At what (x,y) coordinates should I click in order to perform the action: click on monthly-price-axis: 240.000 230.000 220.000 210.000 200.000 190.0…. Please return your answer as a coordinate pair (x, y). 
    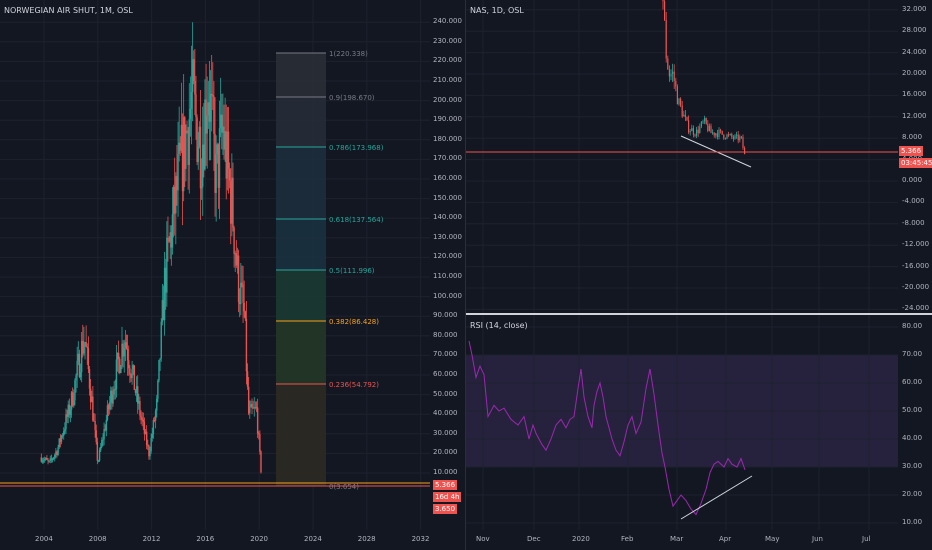
    Looking at the image, I should click on (447, 265).